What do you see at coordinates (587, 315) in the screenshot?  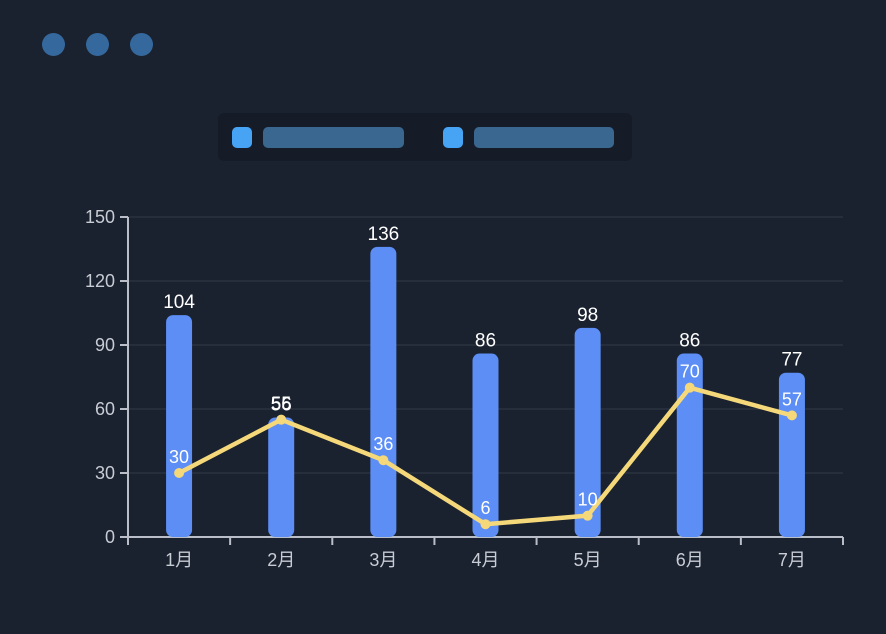 I see `bar-value-label: 98` at bounding box center [587, 315].